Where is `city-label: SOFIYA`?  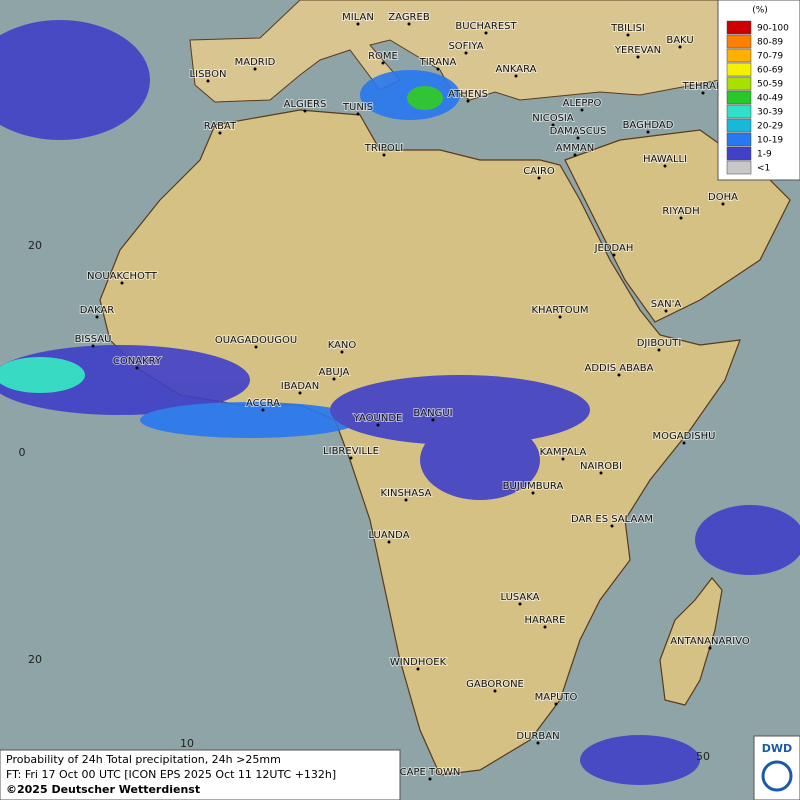 city-label: SOFIYA is located at coordinates (465, 46).